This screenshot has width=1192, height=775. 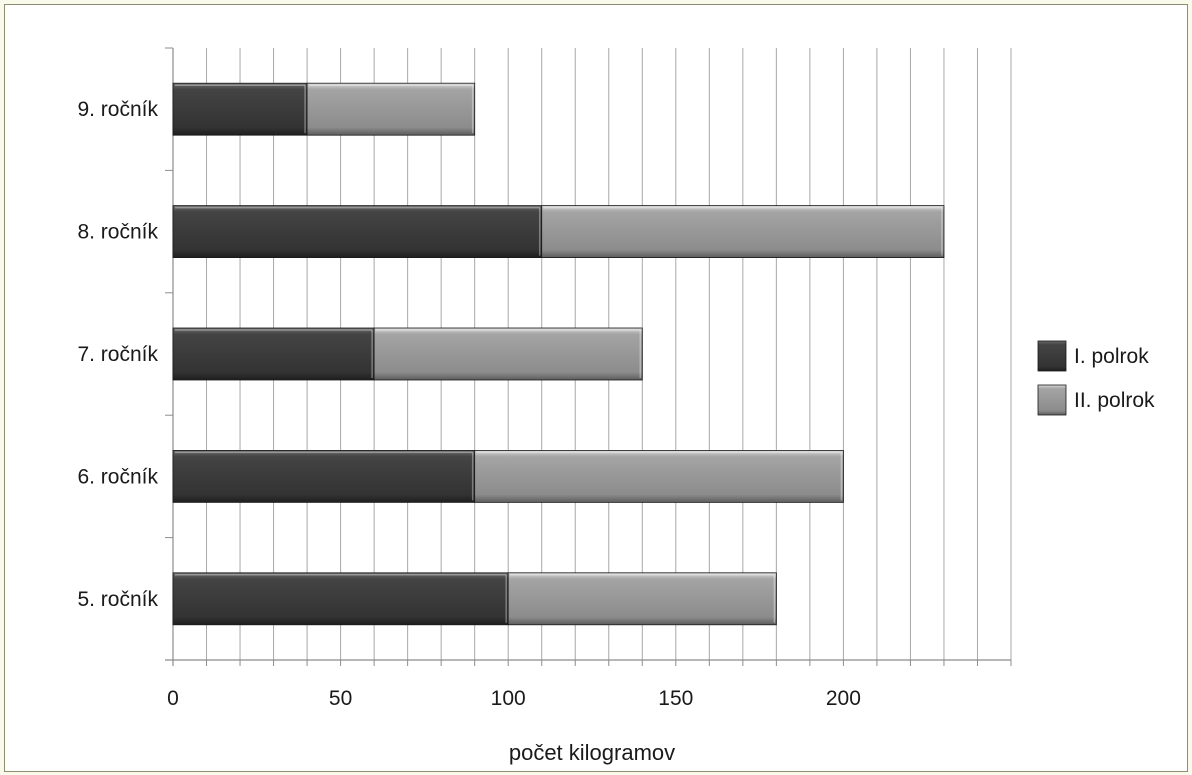 What do you see at coordinates (1114, 400) in the screenshot?
I see `legend-label: II. polrok` at bounding box center [1114, 400].